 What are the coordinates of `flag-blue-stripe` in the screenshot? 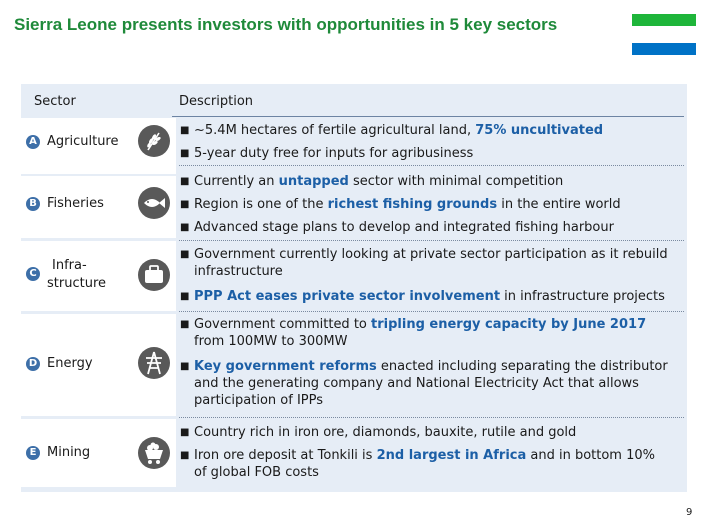 It's located at (664, 49).